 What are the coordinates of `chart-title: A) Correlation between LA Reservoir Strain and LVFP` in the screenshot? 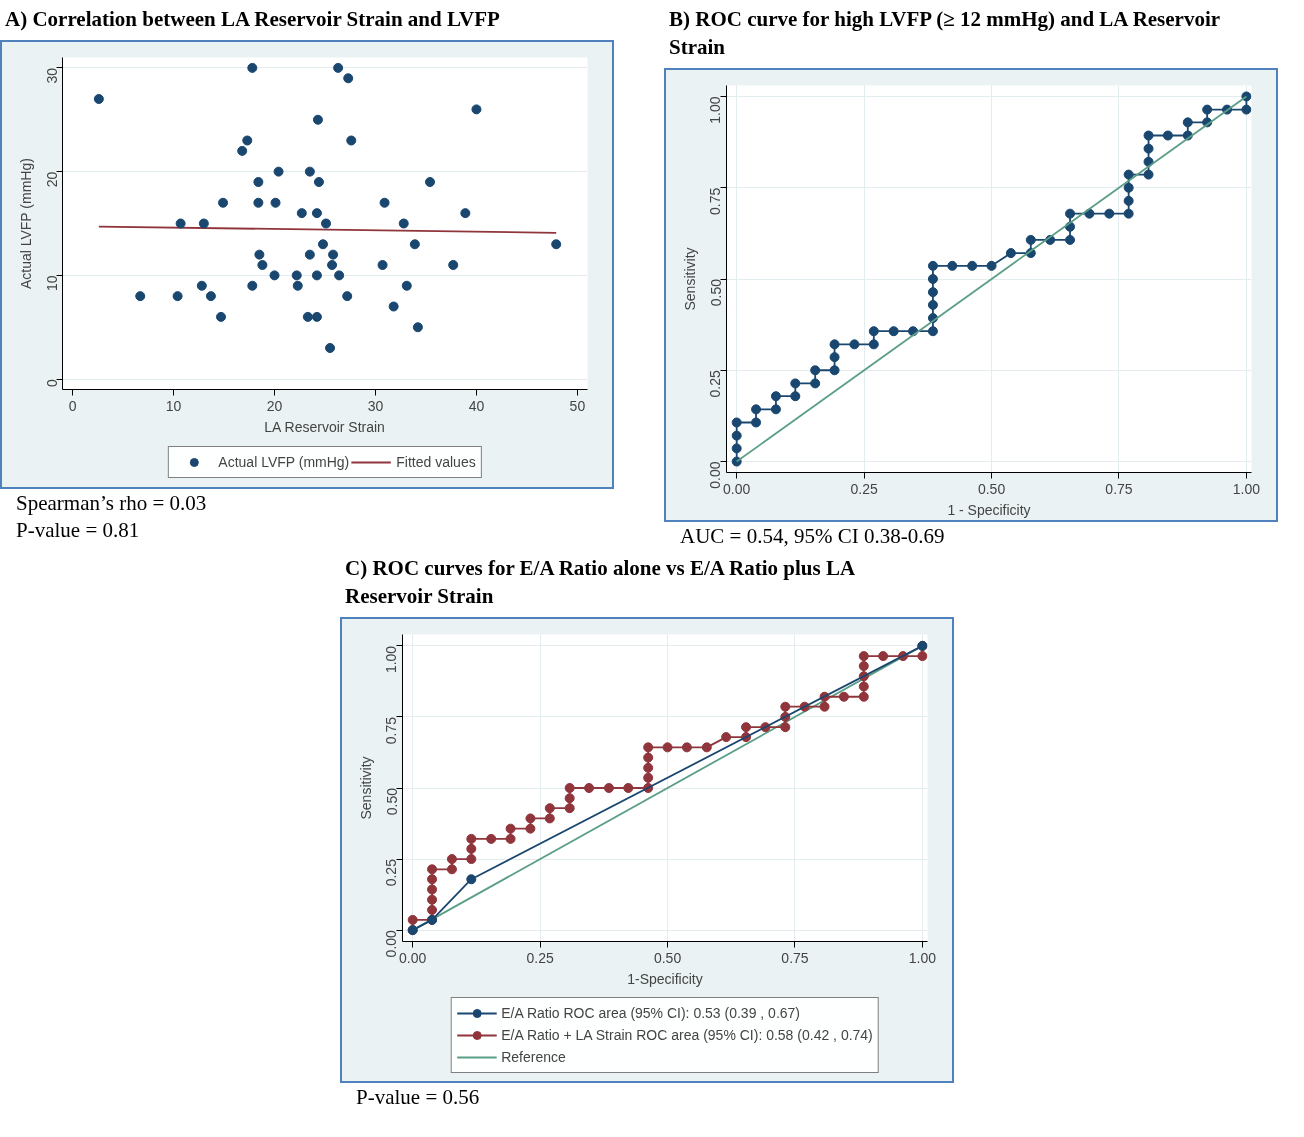 It's located at (252, 19).